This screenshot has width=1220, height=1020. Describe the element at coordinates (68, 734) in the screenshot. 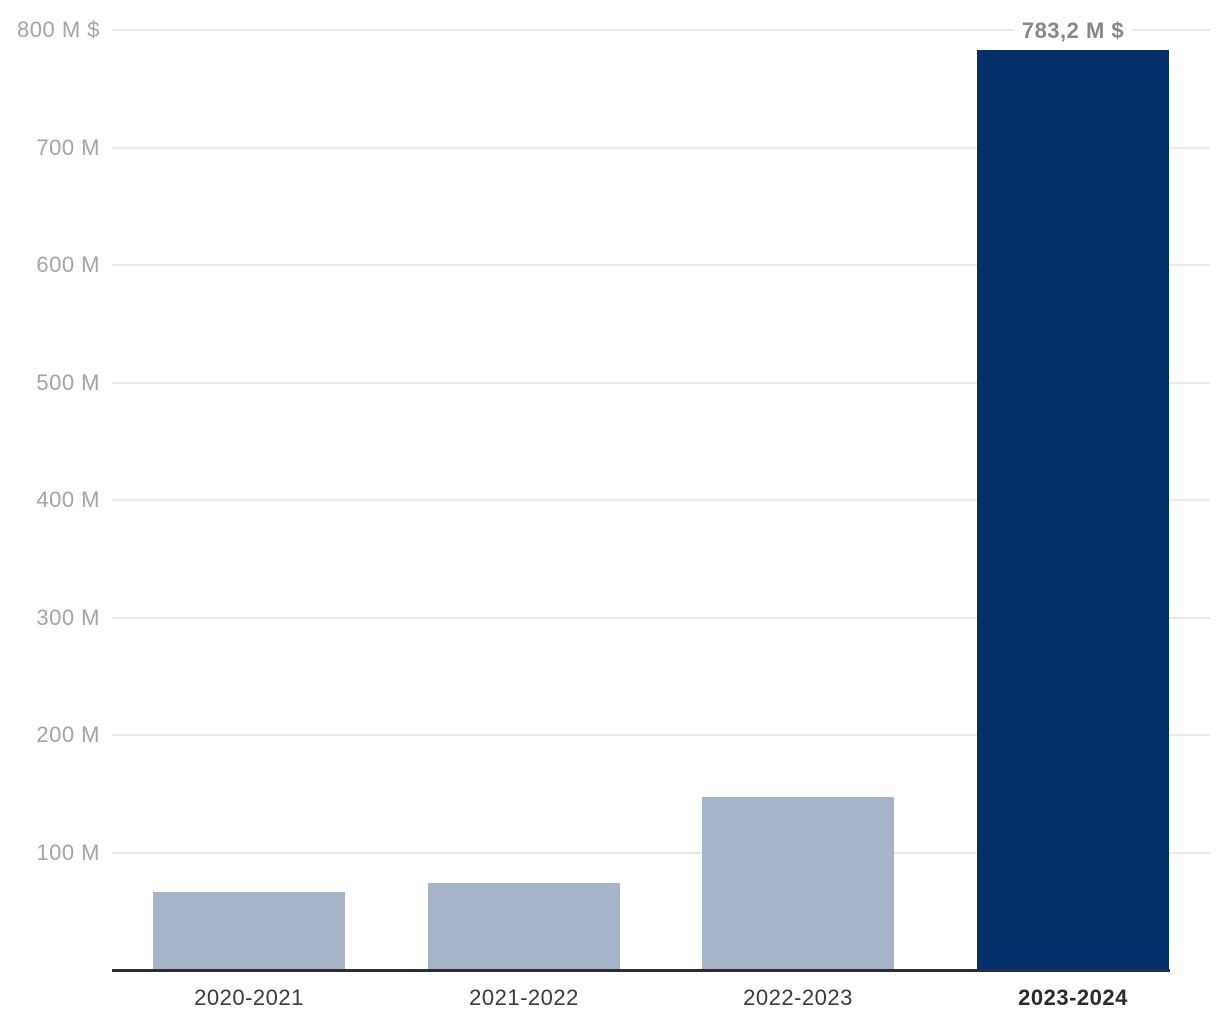

I see `y-tick-label: 200 M` at that location.